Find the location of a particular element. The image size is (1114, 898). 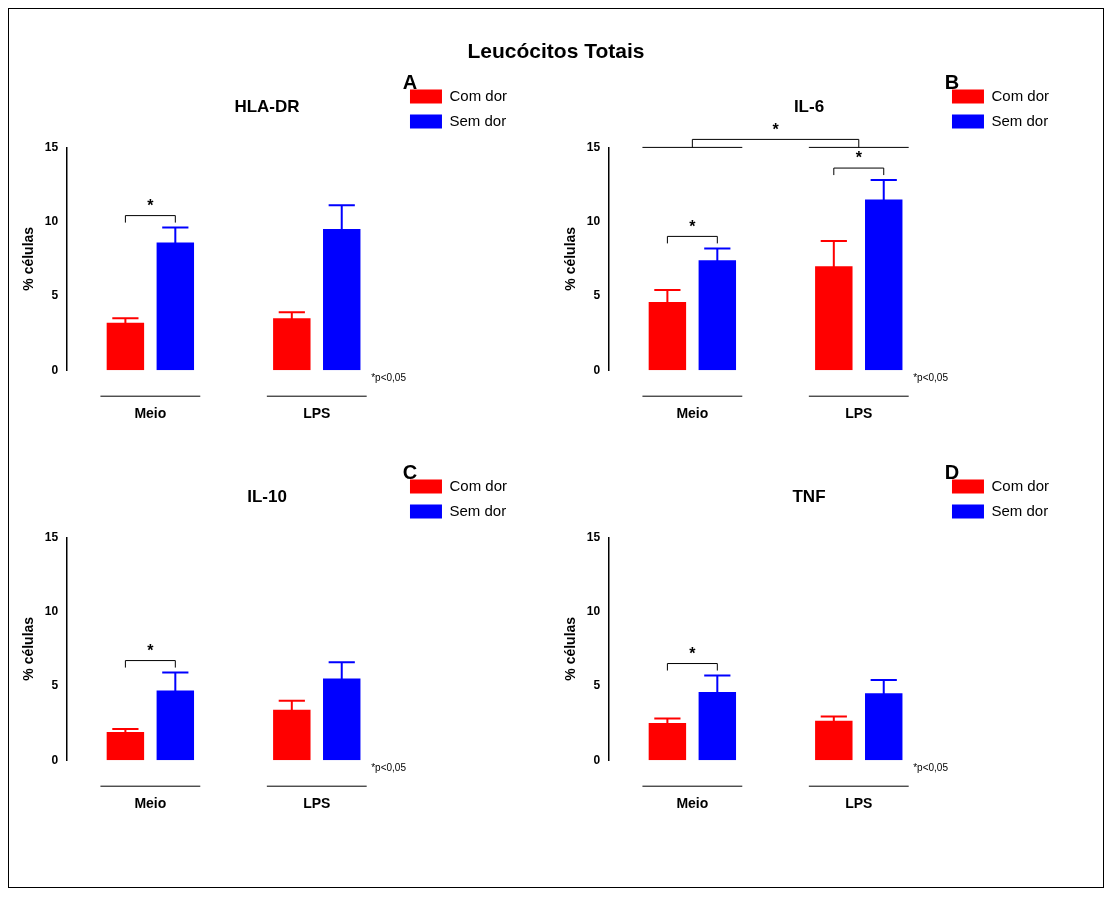

chart-subtitle: A is located at coordinates (410, 81).